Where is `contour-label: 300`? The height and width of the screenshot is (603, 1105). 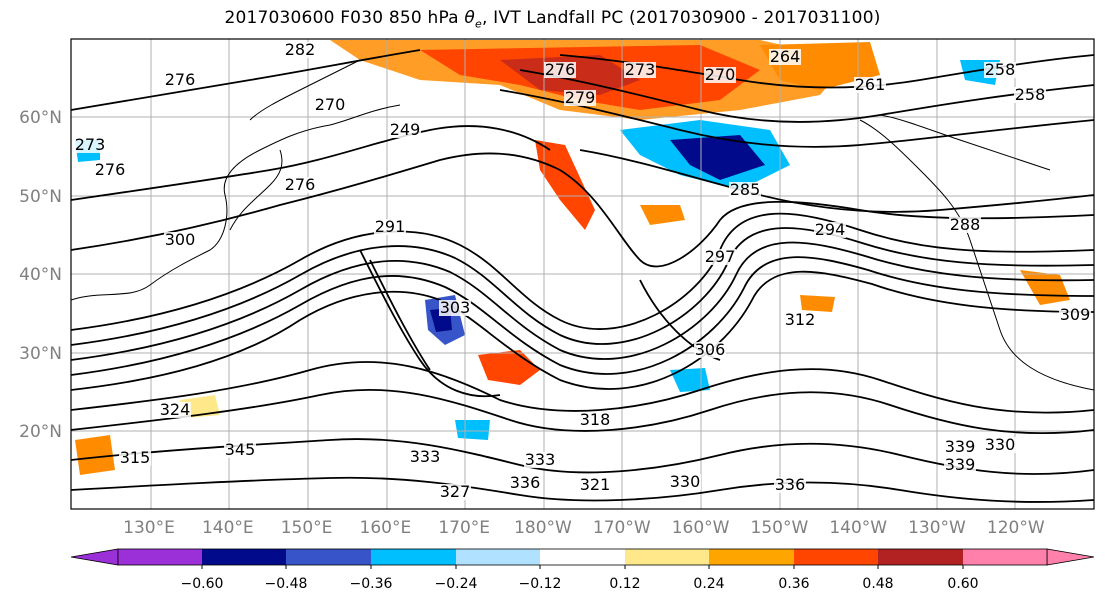 contour-label: 300 is located at coordinates (180, 239).